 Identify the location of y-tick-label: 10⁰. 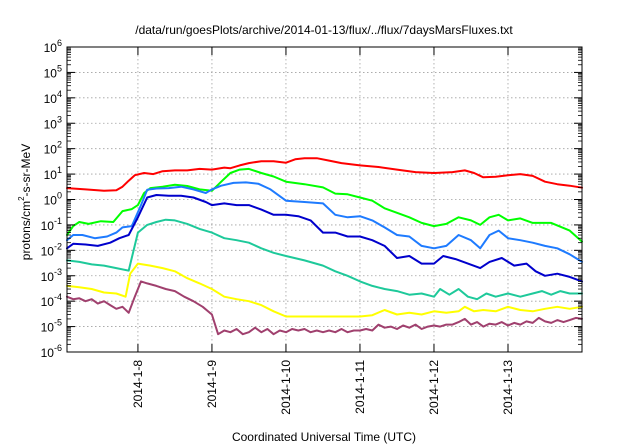
(53, 199).